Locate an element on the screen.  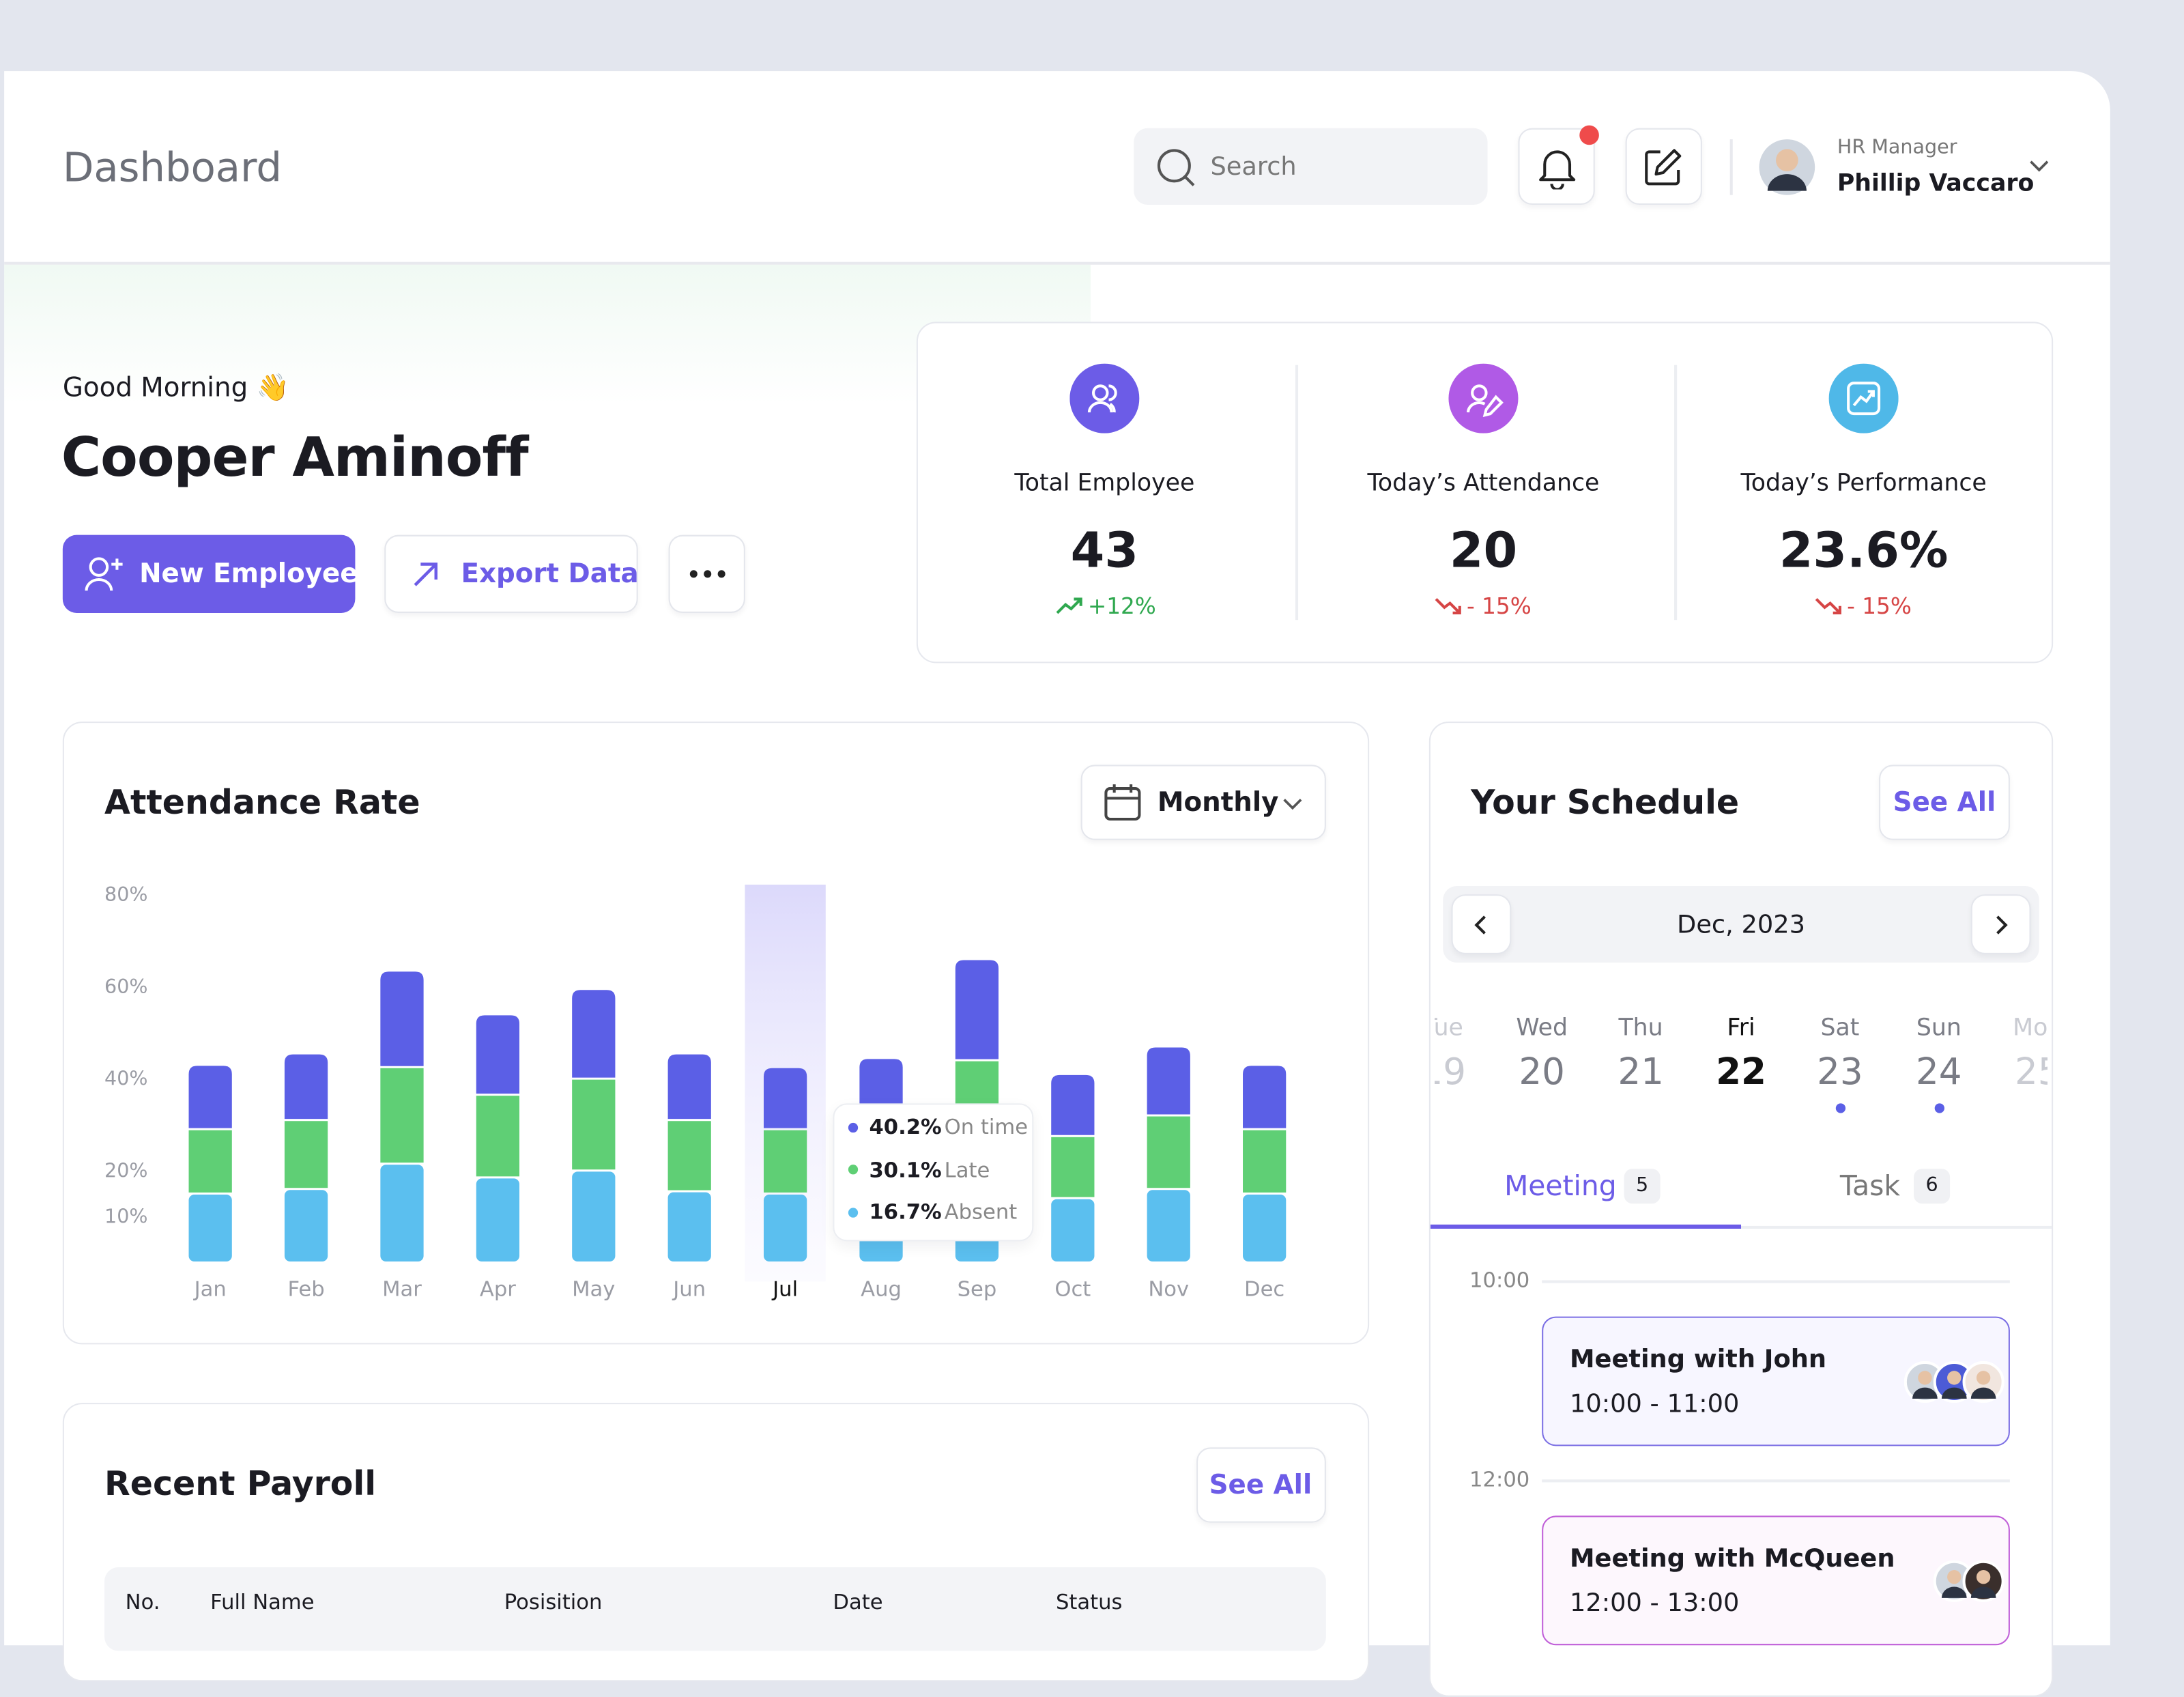
payroll-see-all-label: See All is located at coordinates (1260, 1485).